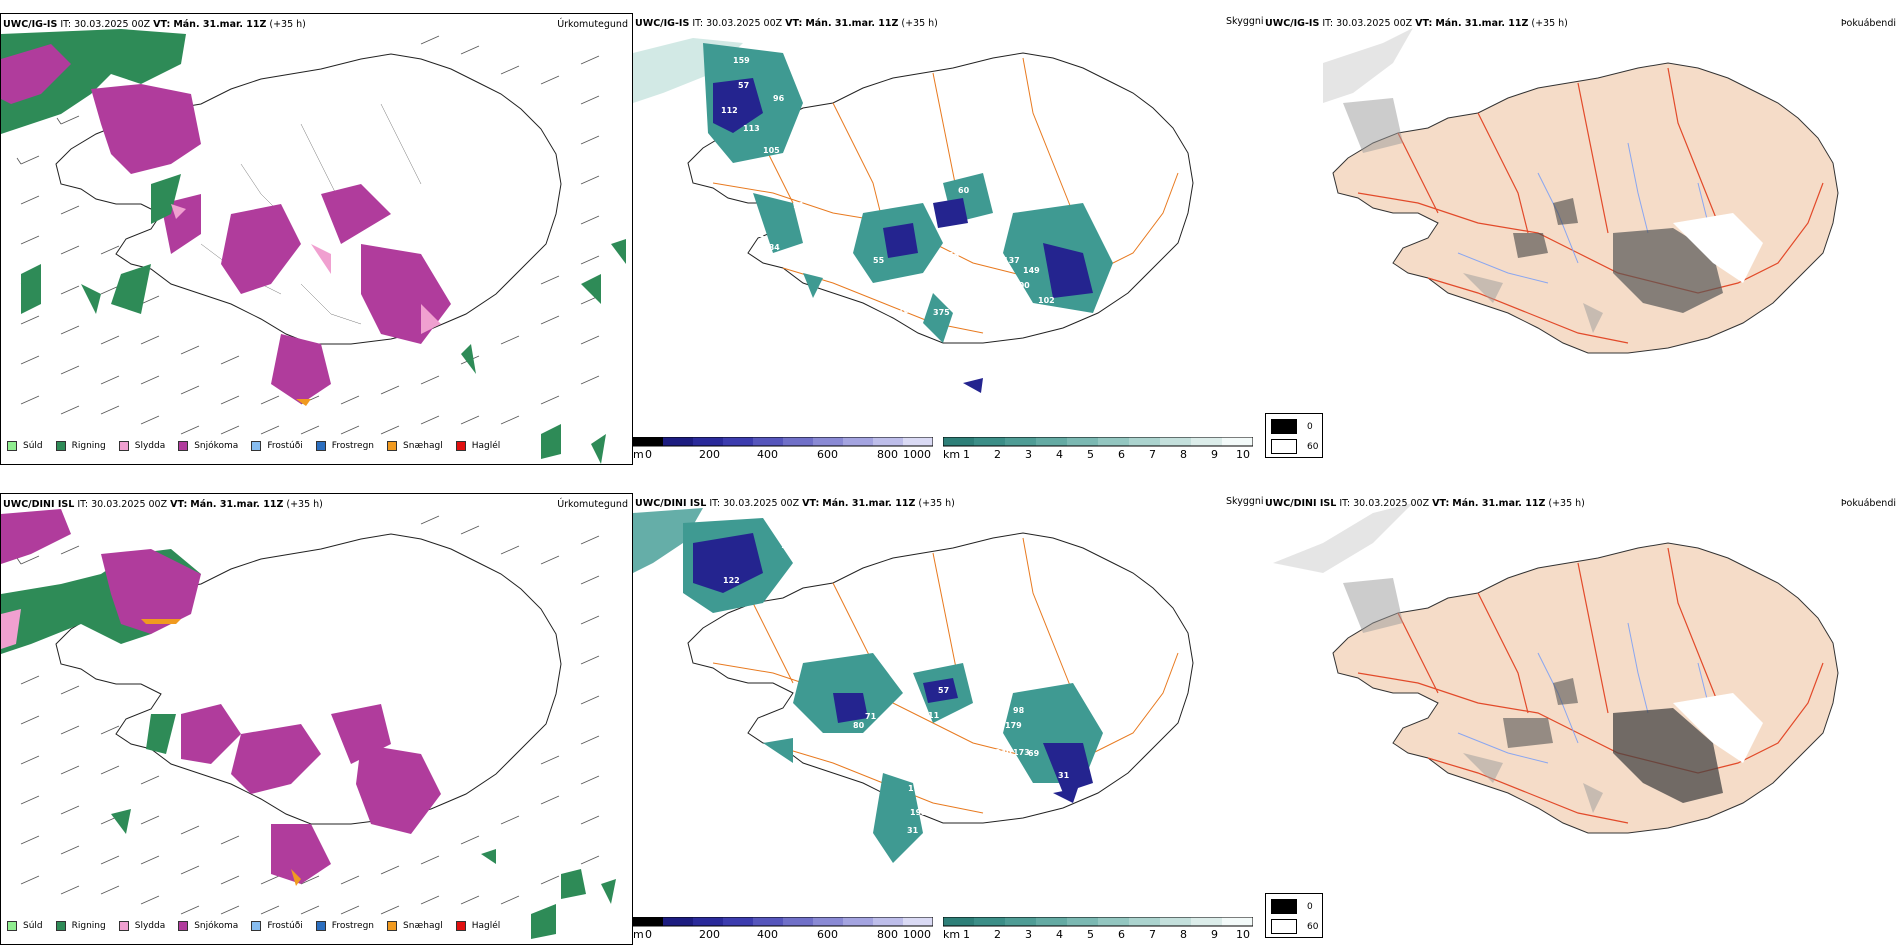 The image size is (1900, 950). I want to click on height-label: 74, so click(759, 235).